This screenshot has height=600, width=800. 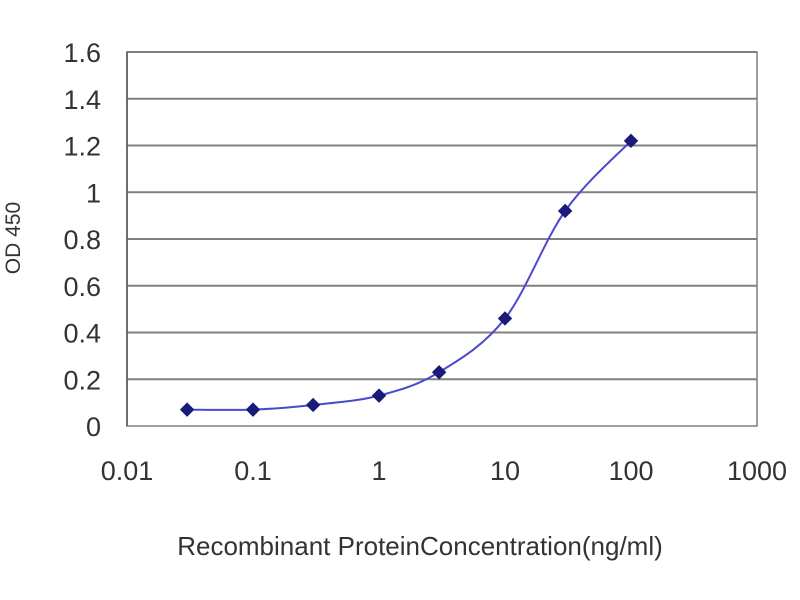 What do you see at coordinates (82, 334) in the screenshot?
I see `y-tick-label: 0.4` at bounding box center [82, 334].